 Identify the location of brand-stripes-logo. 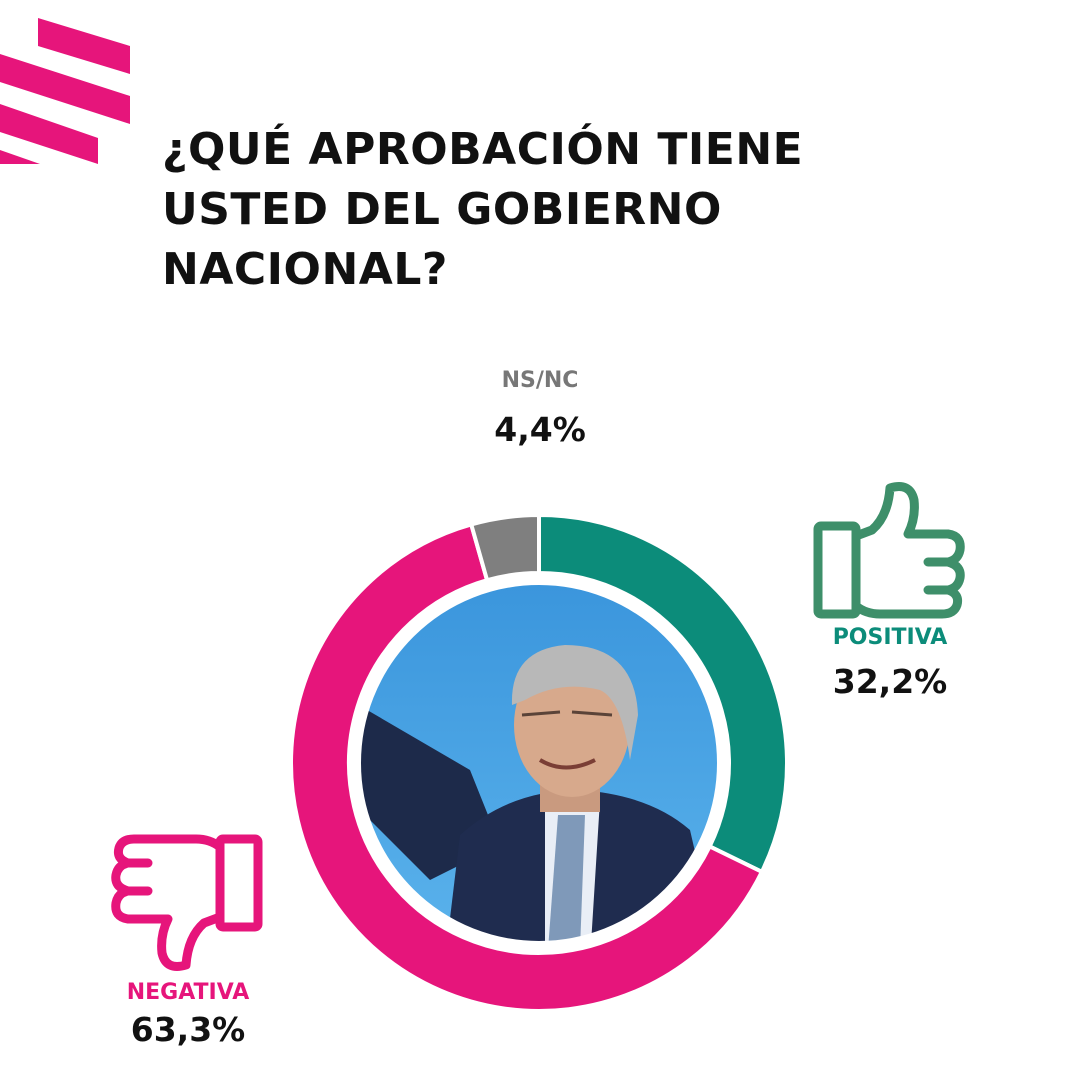
(65, 91).